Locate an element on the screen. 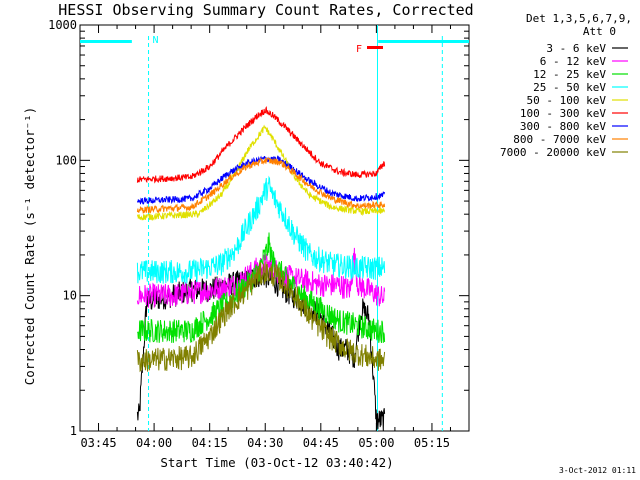 This screenshot has width=640, height=480. annotation-f: F is located at coordinates (359, 49).